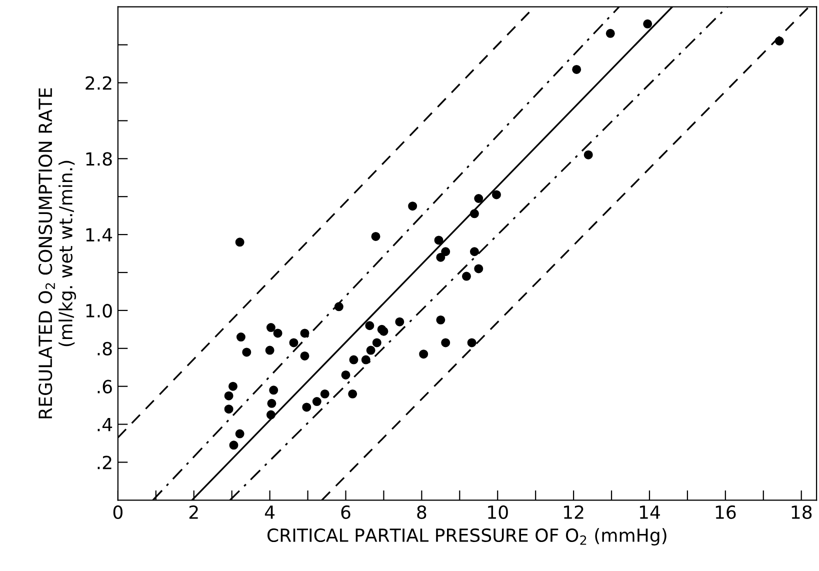 The height and width of the screenshot is (571, 819). I want to click on x-tick-label: 6, so click(345, 512).